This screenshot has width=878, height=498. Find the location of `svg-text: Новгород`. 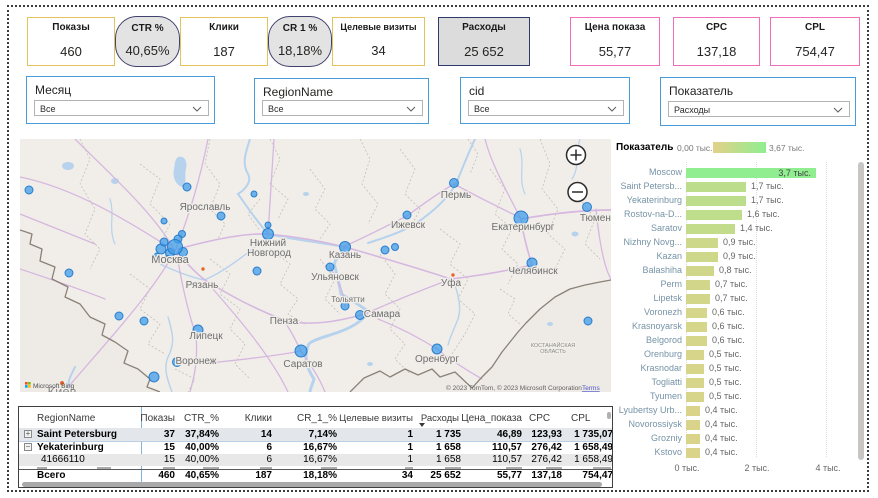

svg-text: Новгород is located at coordinates (269, 253).